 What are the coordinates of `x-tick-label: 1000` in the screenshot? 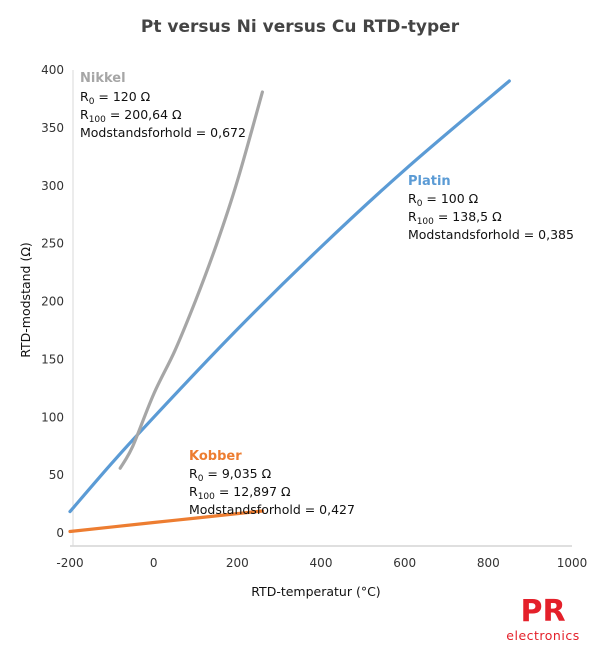 It's located at (572, 563).